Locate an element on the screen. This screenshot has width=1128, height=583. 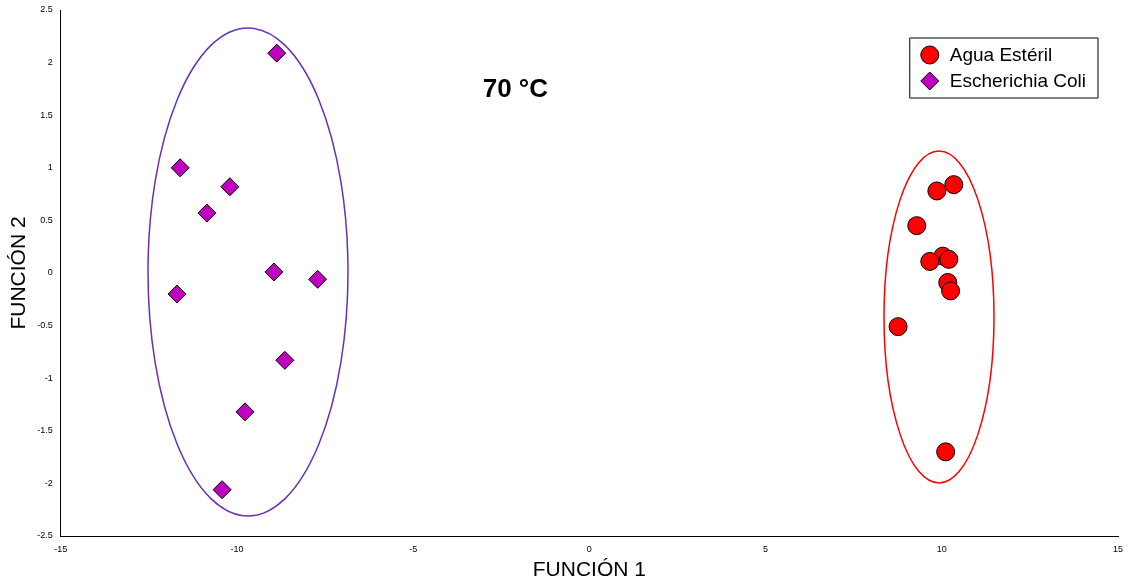
y-tick-label: 0.5 is located at coordinates (46, 219).